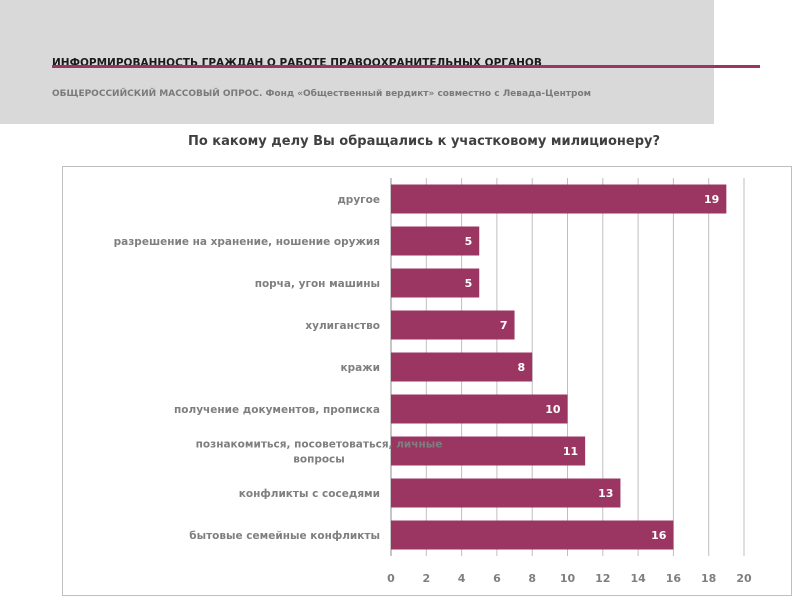  I want to click on x-tick-label: 6, so click(497, 578).